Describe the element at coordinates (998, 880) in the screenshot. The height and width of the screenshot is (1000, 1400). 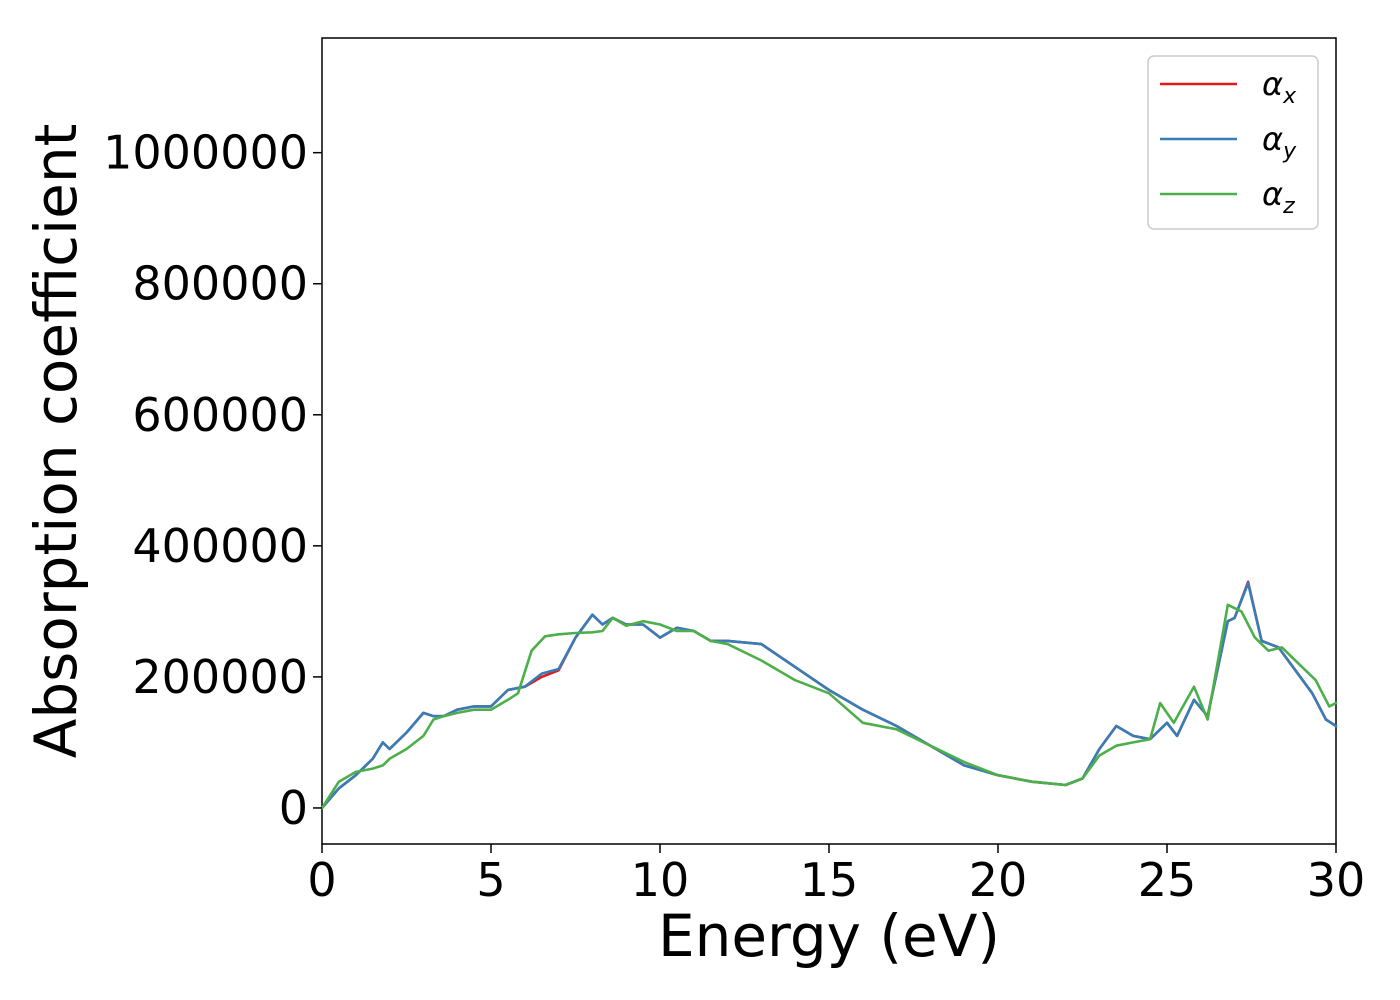
I see `x-tick-label: 20` at that location.